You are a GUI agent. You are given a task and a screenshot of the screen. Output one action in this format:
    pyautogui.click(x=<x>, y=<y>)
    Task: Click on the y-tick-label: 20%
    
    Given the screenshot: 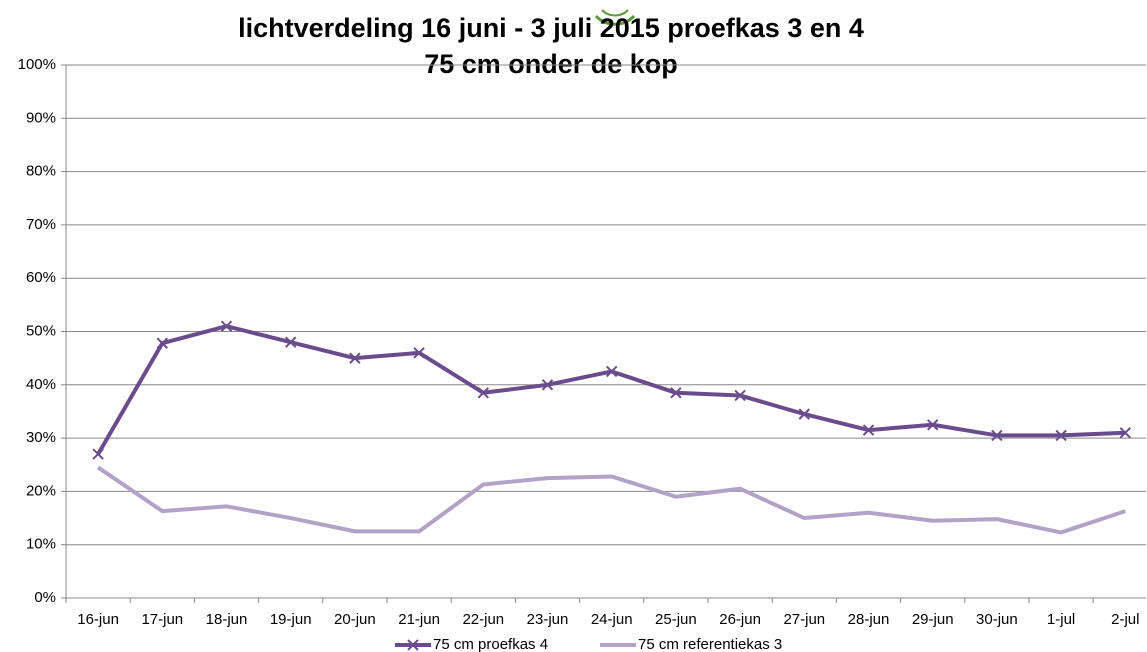 What is the action you would take?
    pyautogui.click(x=41, y=490)
    